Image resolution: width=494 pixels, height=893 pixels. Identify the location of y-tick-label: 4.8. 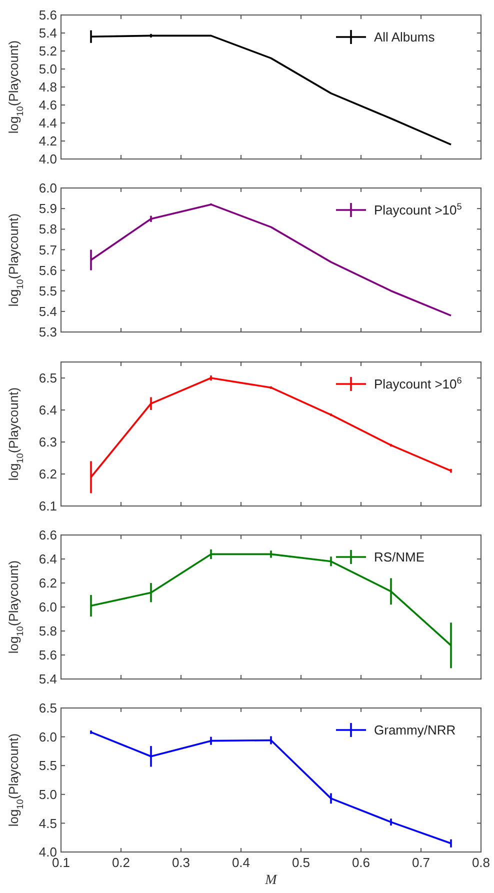
(47, 87).